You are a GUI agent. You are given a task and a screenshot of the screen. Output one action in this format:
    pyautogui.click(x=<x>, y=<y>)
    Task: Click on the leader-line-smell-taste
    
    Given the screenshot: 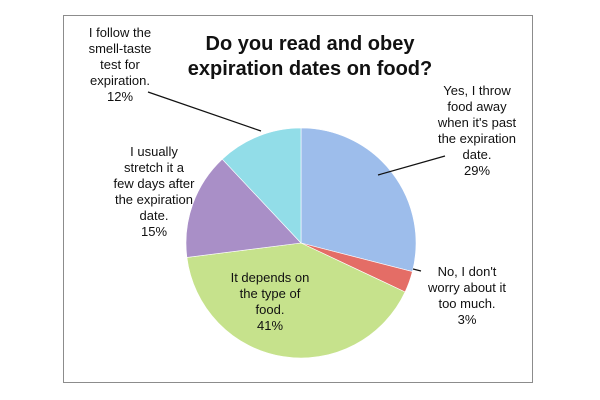 What is the action you would take?
    pyautogui.click(x=204, y=111)
    